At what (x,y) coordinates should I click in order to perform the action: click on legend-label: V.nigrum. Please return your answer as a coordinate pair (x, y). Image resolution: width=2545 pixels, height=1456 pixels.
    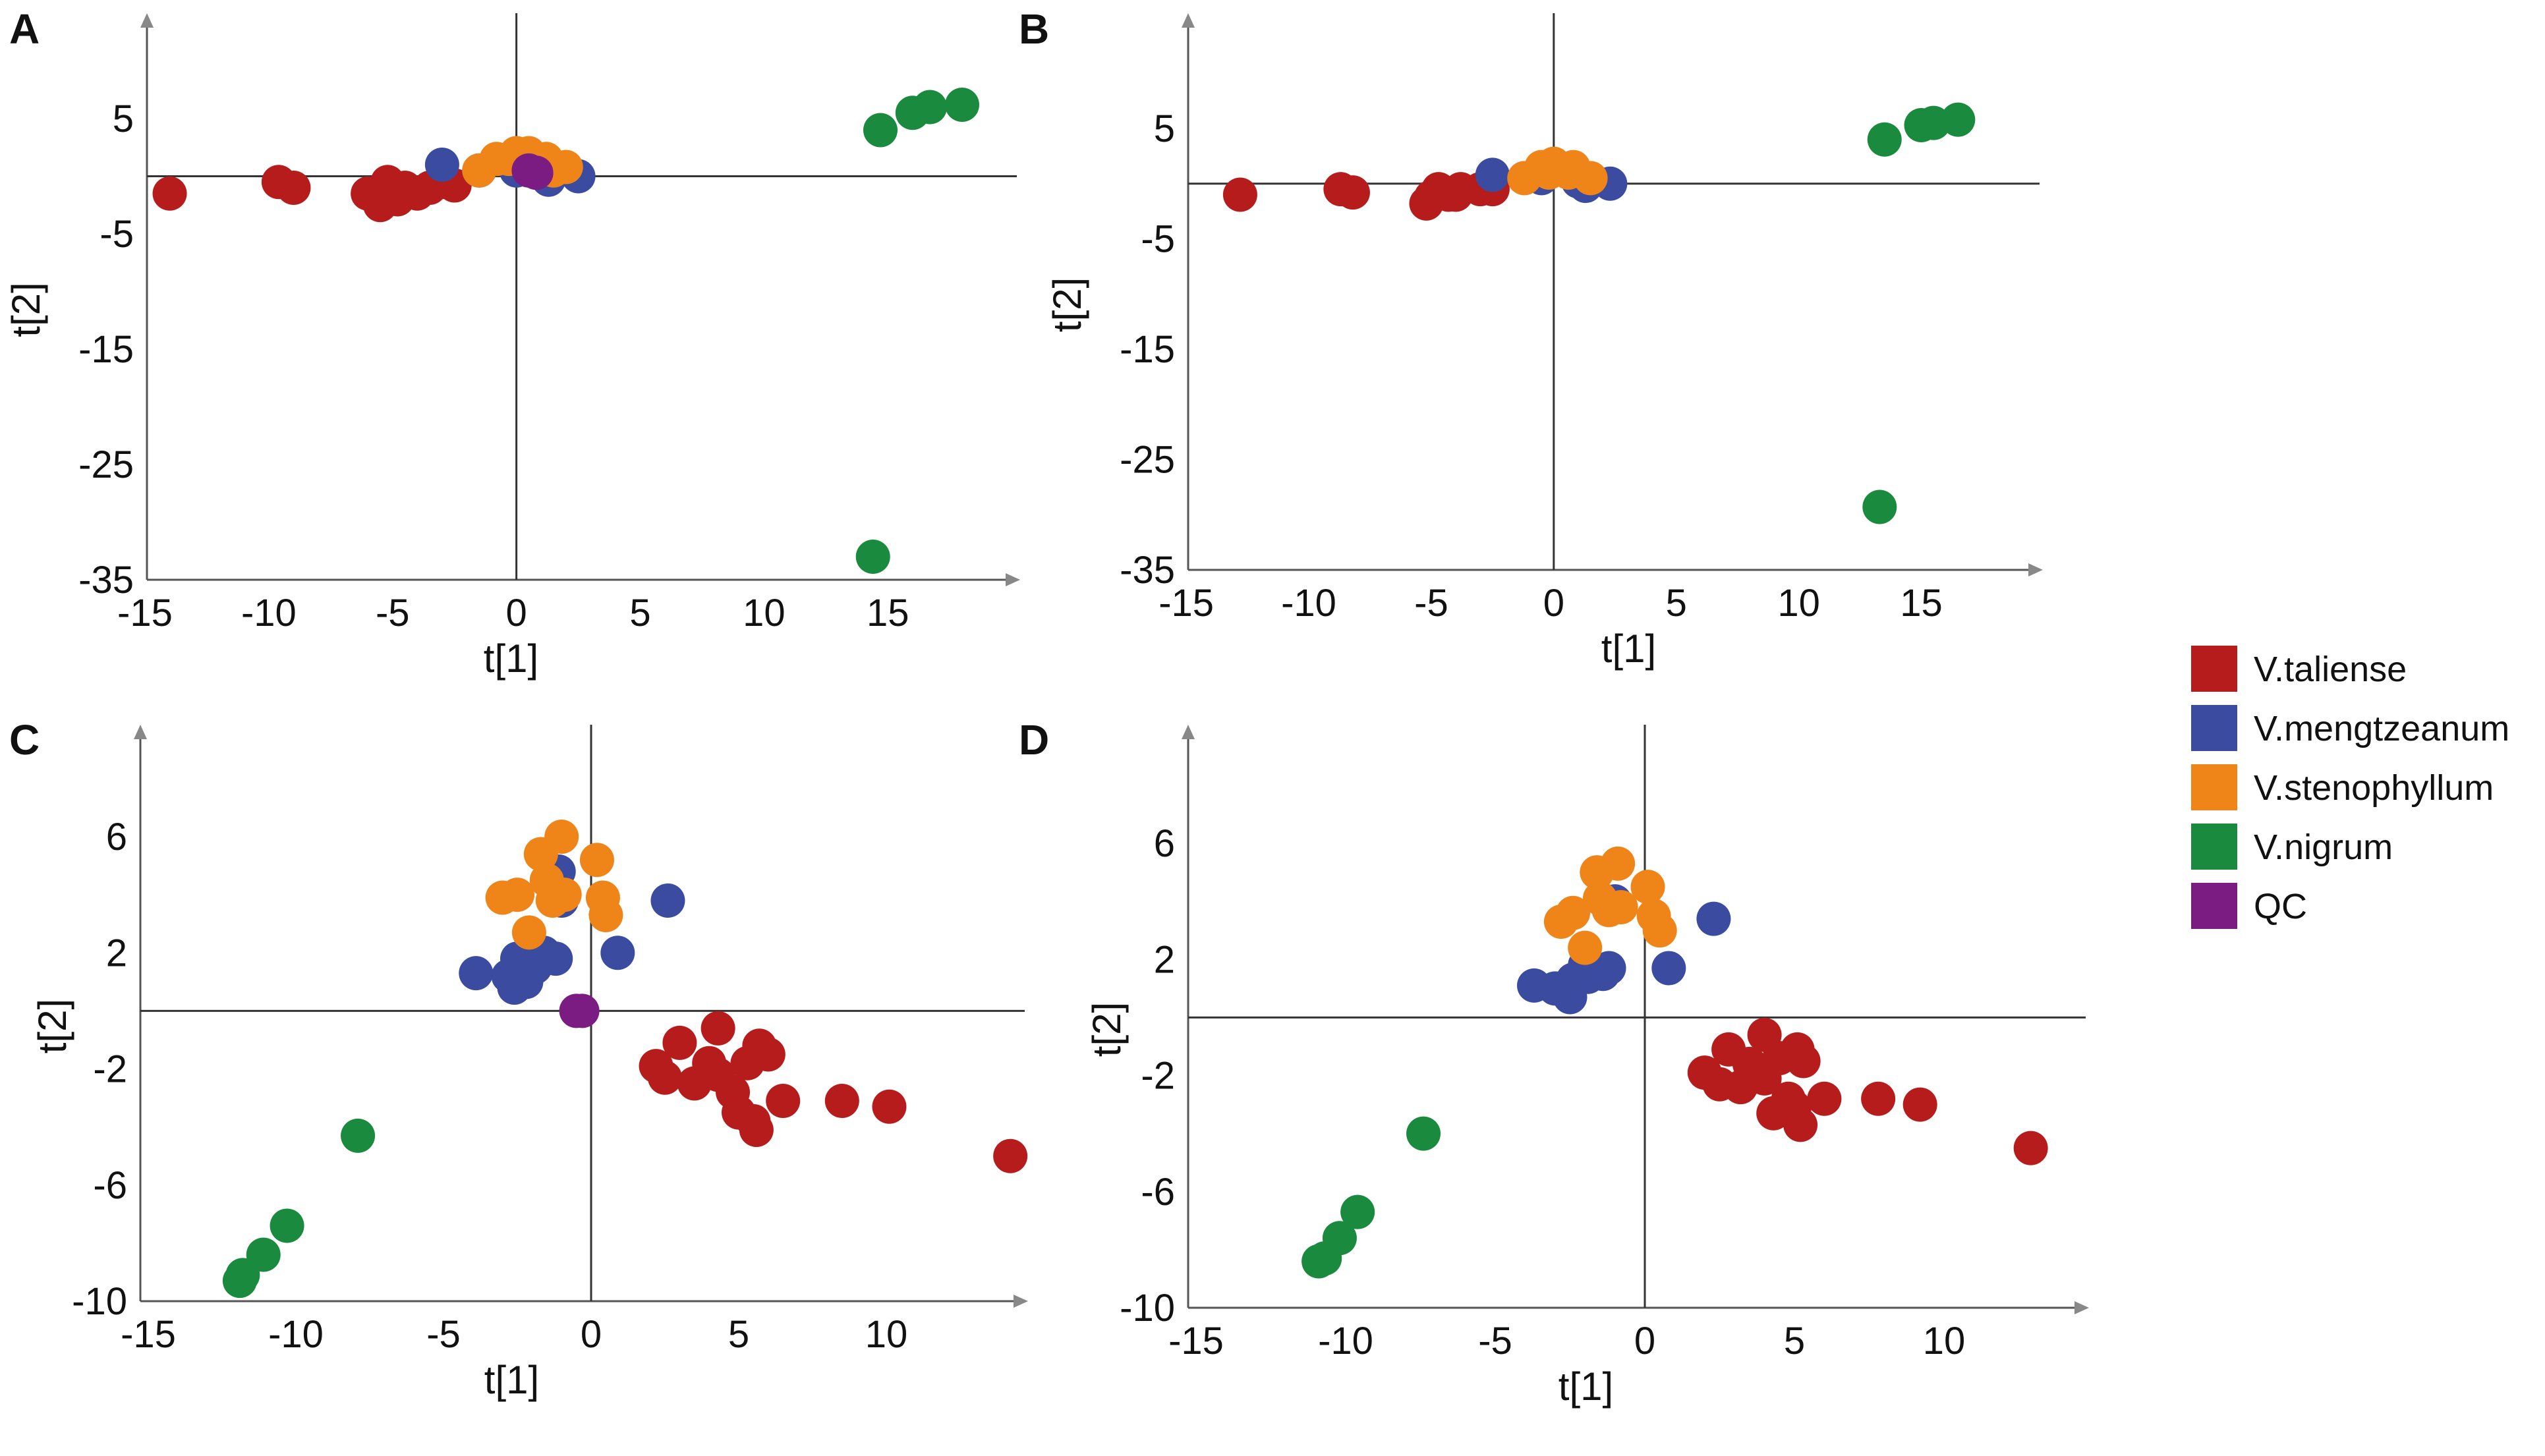
    Looking at the image, I should click on (2323, 847).